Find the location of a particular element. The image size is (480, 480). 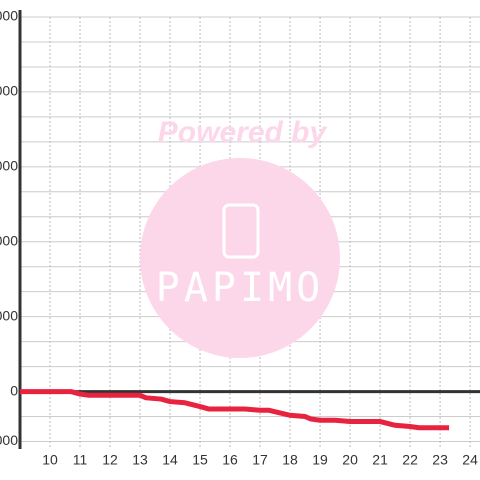

x-tick-label: 12 is located at coordinates (110, 460).